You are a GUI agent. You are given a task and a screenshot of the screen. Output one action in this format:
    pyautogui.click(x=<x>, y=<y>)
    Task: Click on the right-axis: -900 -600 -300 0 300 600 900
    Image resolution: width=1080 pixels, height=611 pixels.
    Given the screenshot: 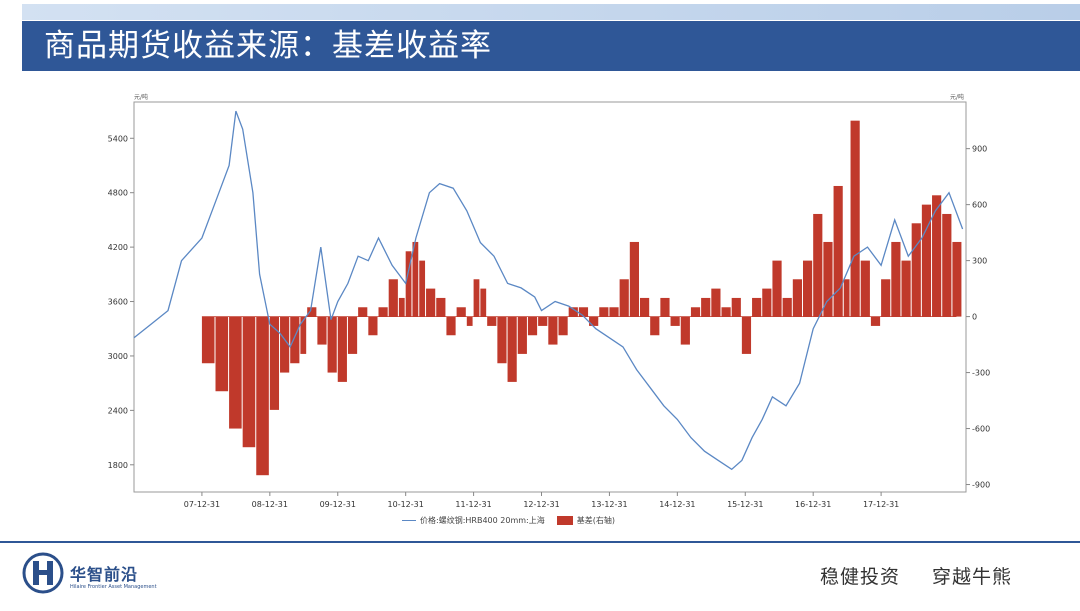 What is the action you would take?
    pyautogui.click(x=978, y=317)
    